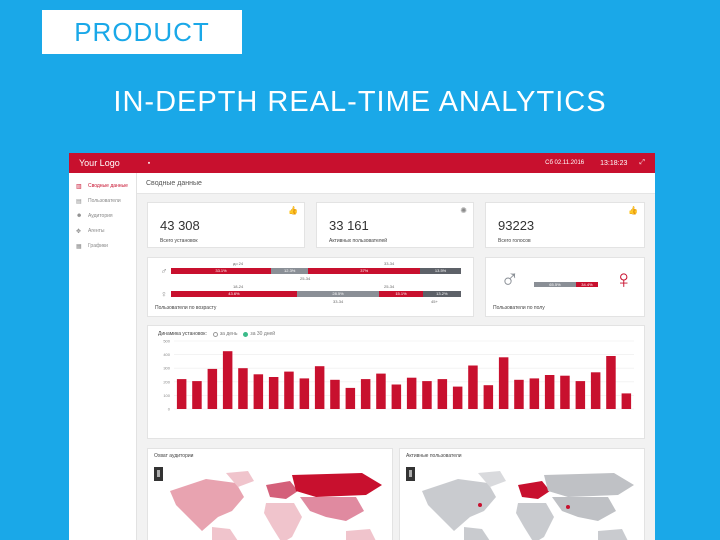 Image resolution: width=720 pixels, height=540 pixels. I want to click on sidebar-item-charts: ▦ Графики, so click(102, 246).